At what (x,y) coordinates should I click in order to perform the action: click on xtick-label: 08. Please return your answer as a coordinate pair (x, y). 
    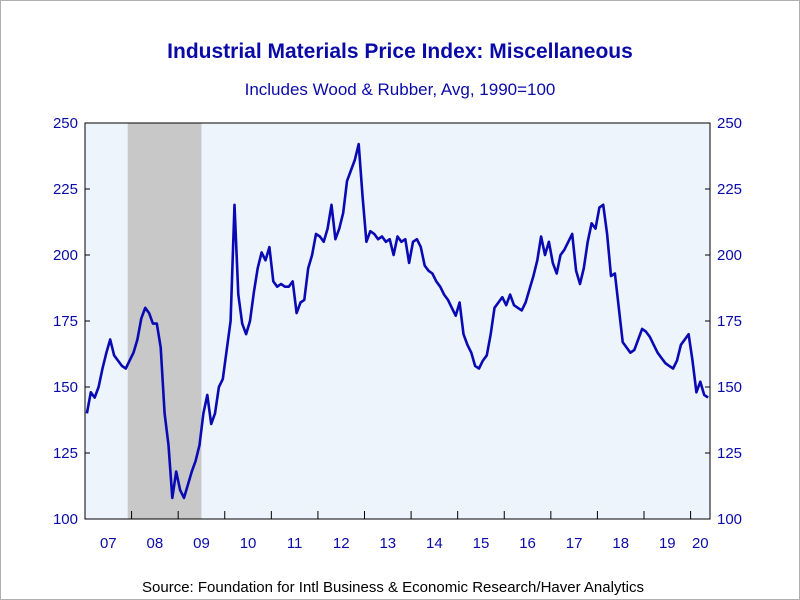
    Looking at the image, I should click on (155, 543).